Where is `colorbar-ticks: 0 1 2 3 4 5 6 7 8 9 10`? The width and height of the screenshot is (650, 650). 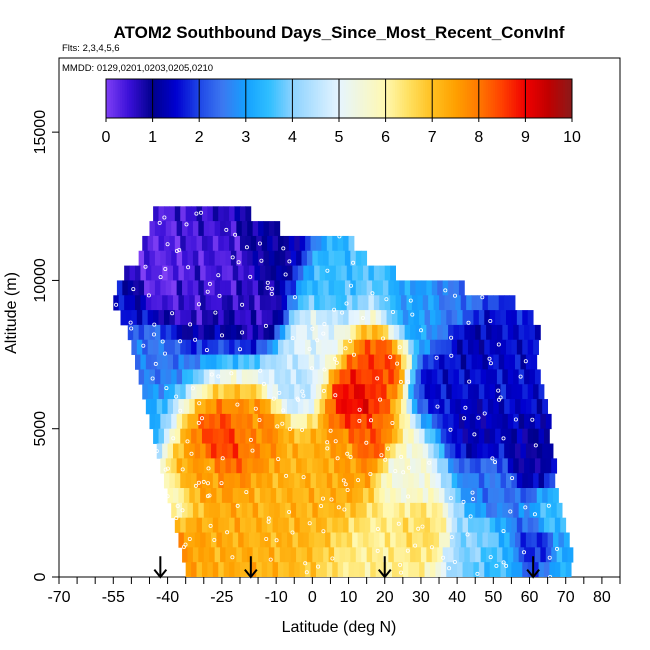
colorbar-ticks: 0 1 2 3 4 5 6 7 8 9 10 is located at coordinates (341, 112).